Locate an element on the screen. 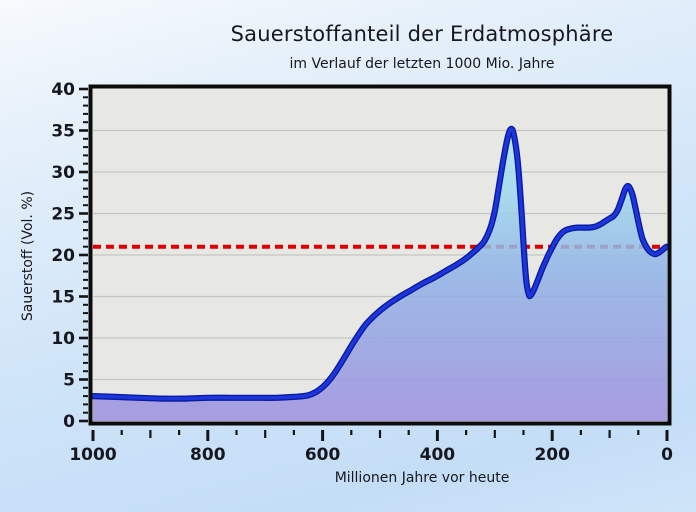 This screenshot has width=696, height=512. y-axis-tick-labels: 40 35 30 25 20 15 10 5 0 is located at coordinates (63, 256).